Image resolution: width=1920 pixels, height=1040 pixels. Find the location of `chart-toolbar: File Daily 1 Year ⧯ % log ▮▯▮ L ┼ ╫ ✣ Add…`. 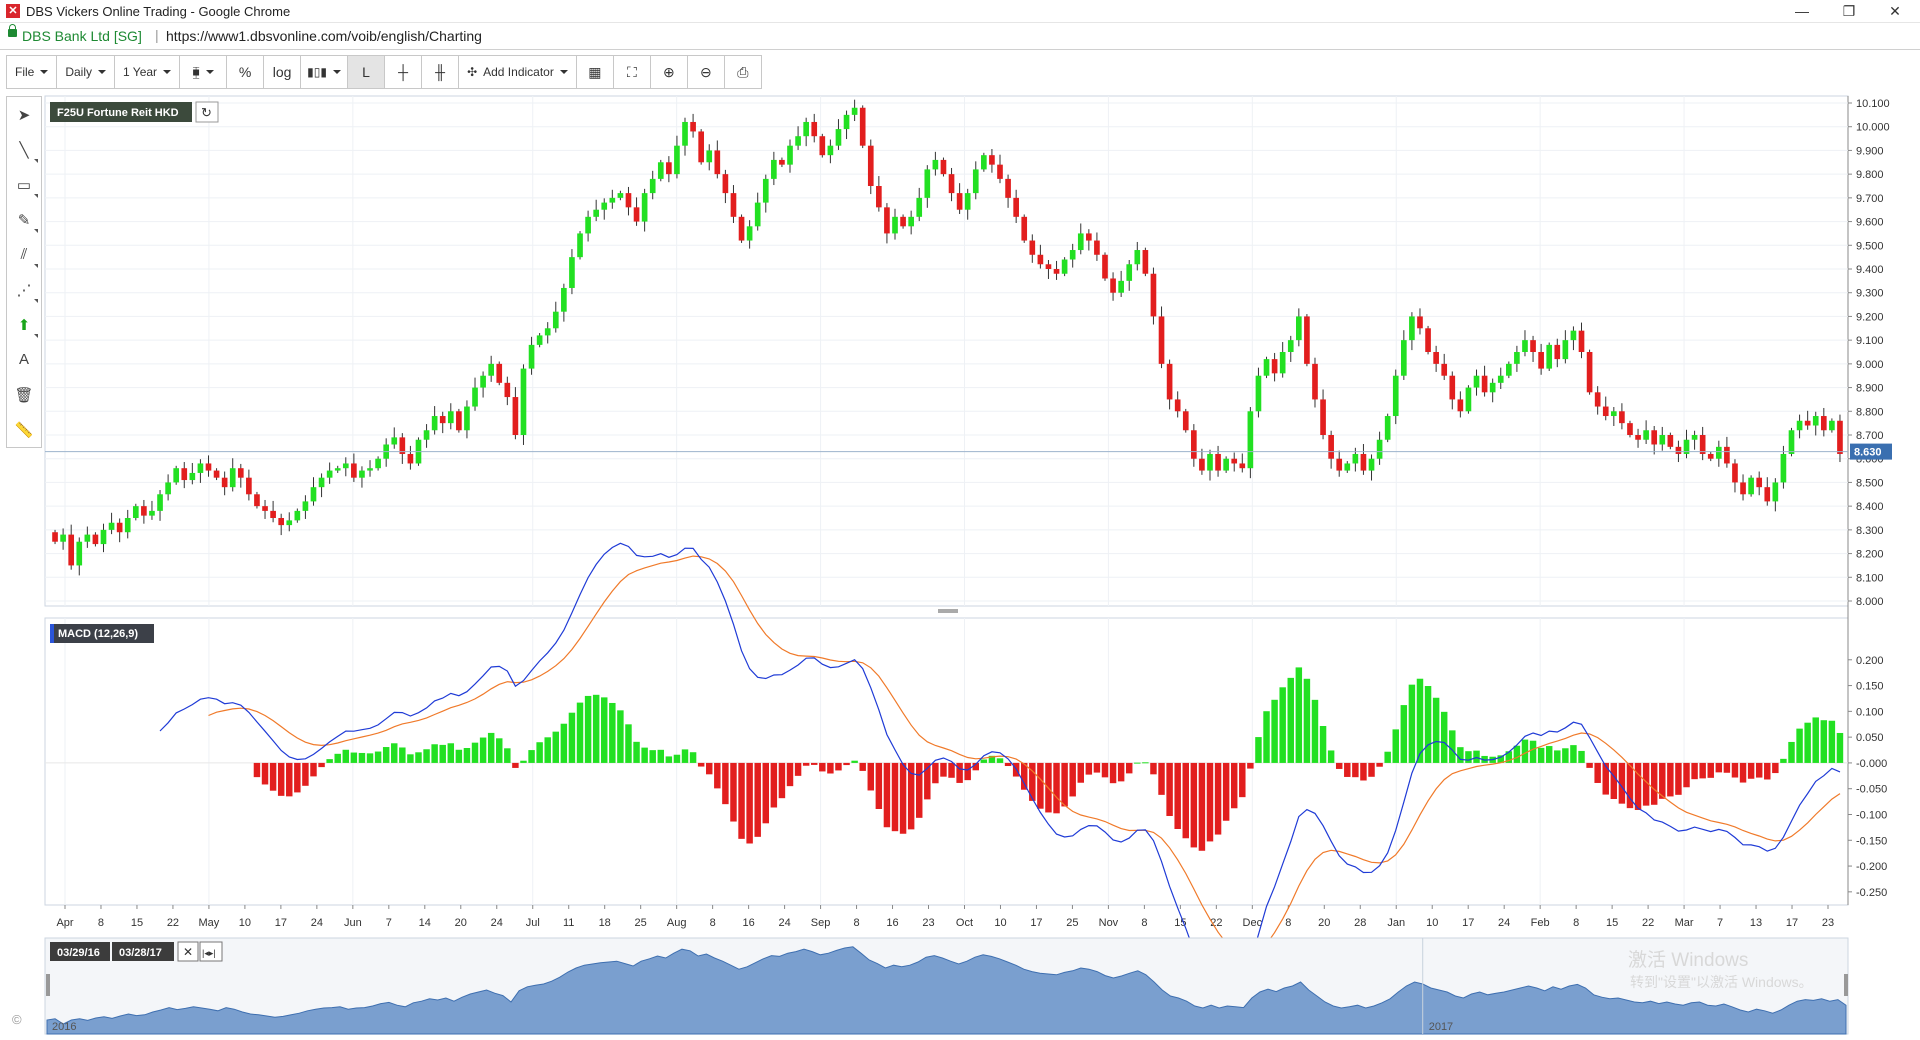

chart-toolbar: File Daily 1 Year ⧯ % log ▮▯▮ L ┼ ╫ ✣ Add… is located at coordinates (384, 72).